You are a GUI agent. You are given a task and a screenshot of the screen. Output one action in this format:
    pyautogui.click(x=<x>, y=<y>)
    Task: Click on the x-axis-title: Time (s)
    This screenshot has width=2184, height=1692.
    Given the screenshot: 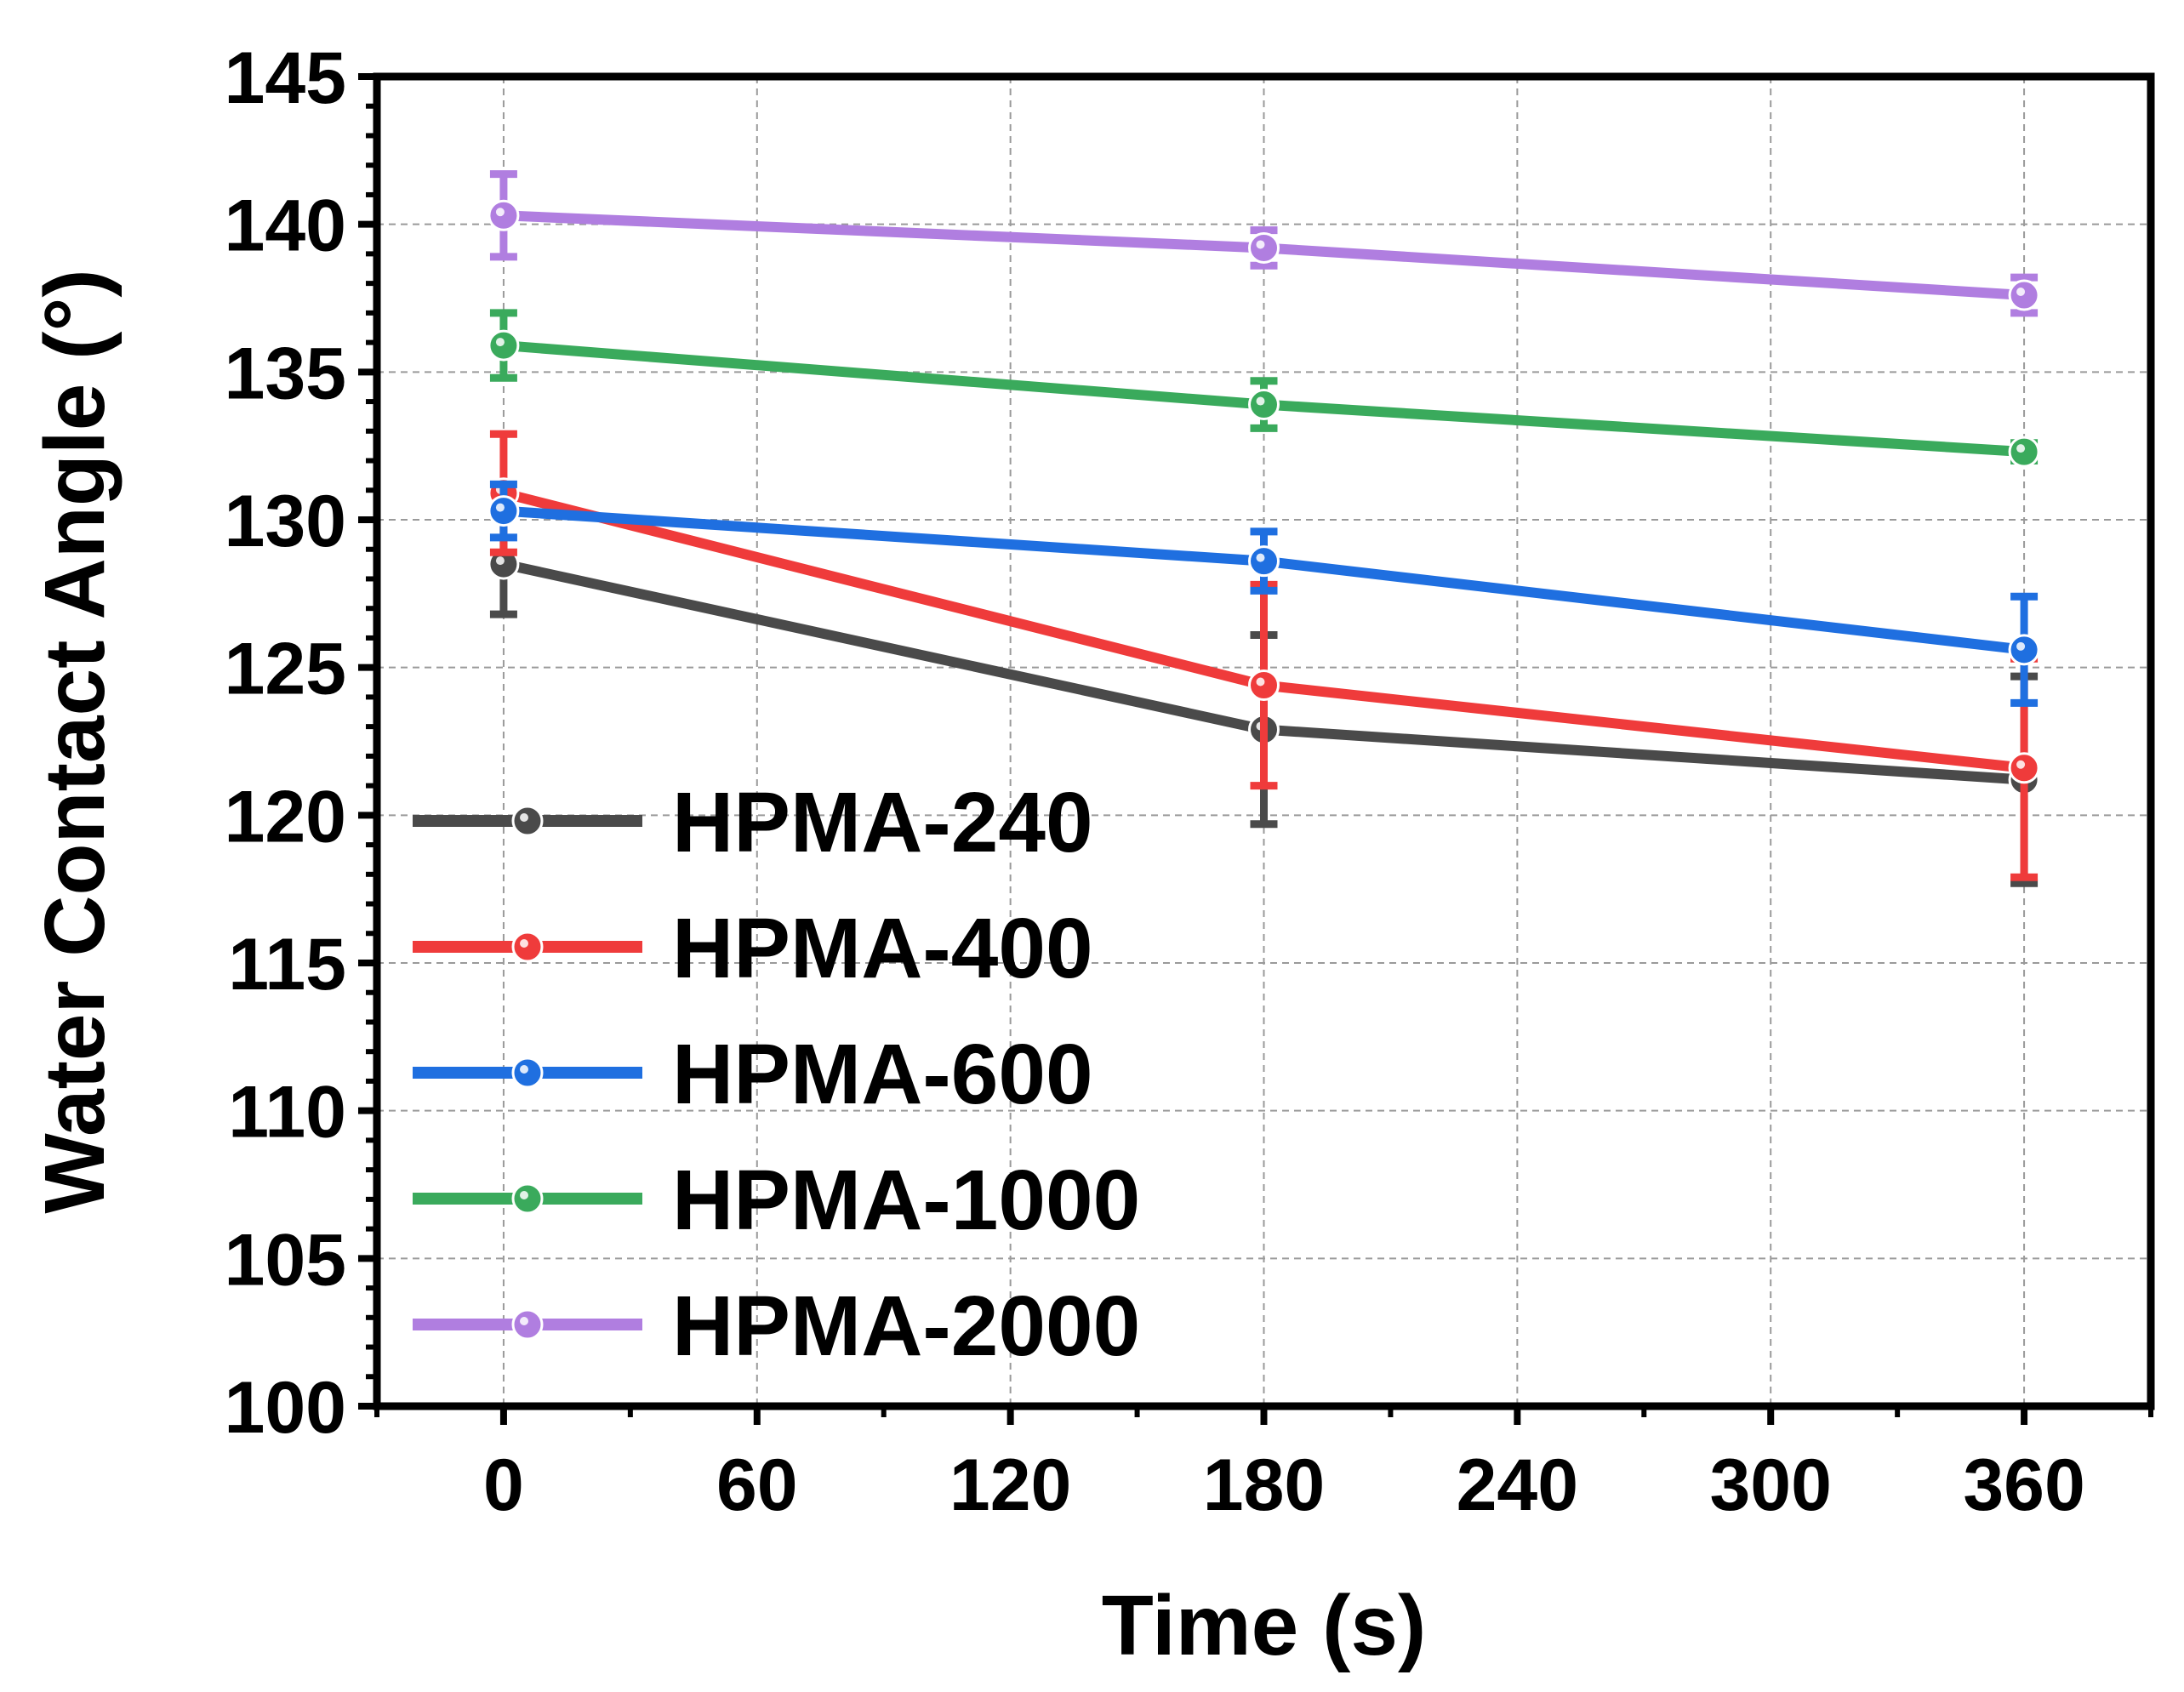 What is the action you would take?
    pyautogui.click(x=1264, y=1625)
    